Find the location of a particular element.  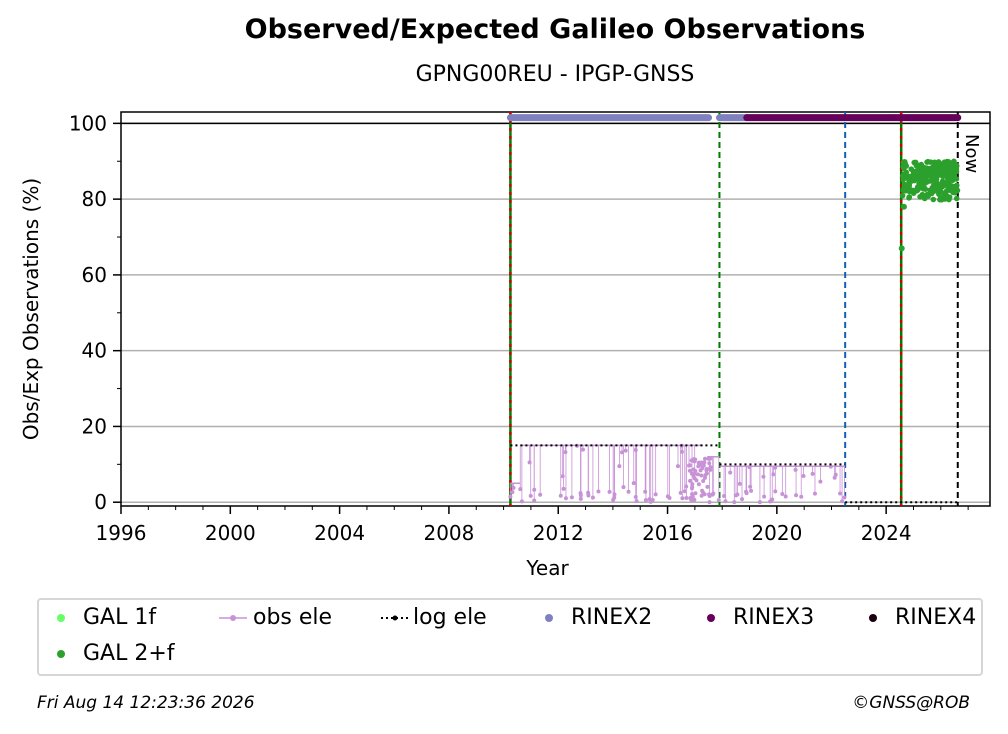

legend-label-log-ele: log ele is located at coordinates (450, 617).